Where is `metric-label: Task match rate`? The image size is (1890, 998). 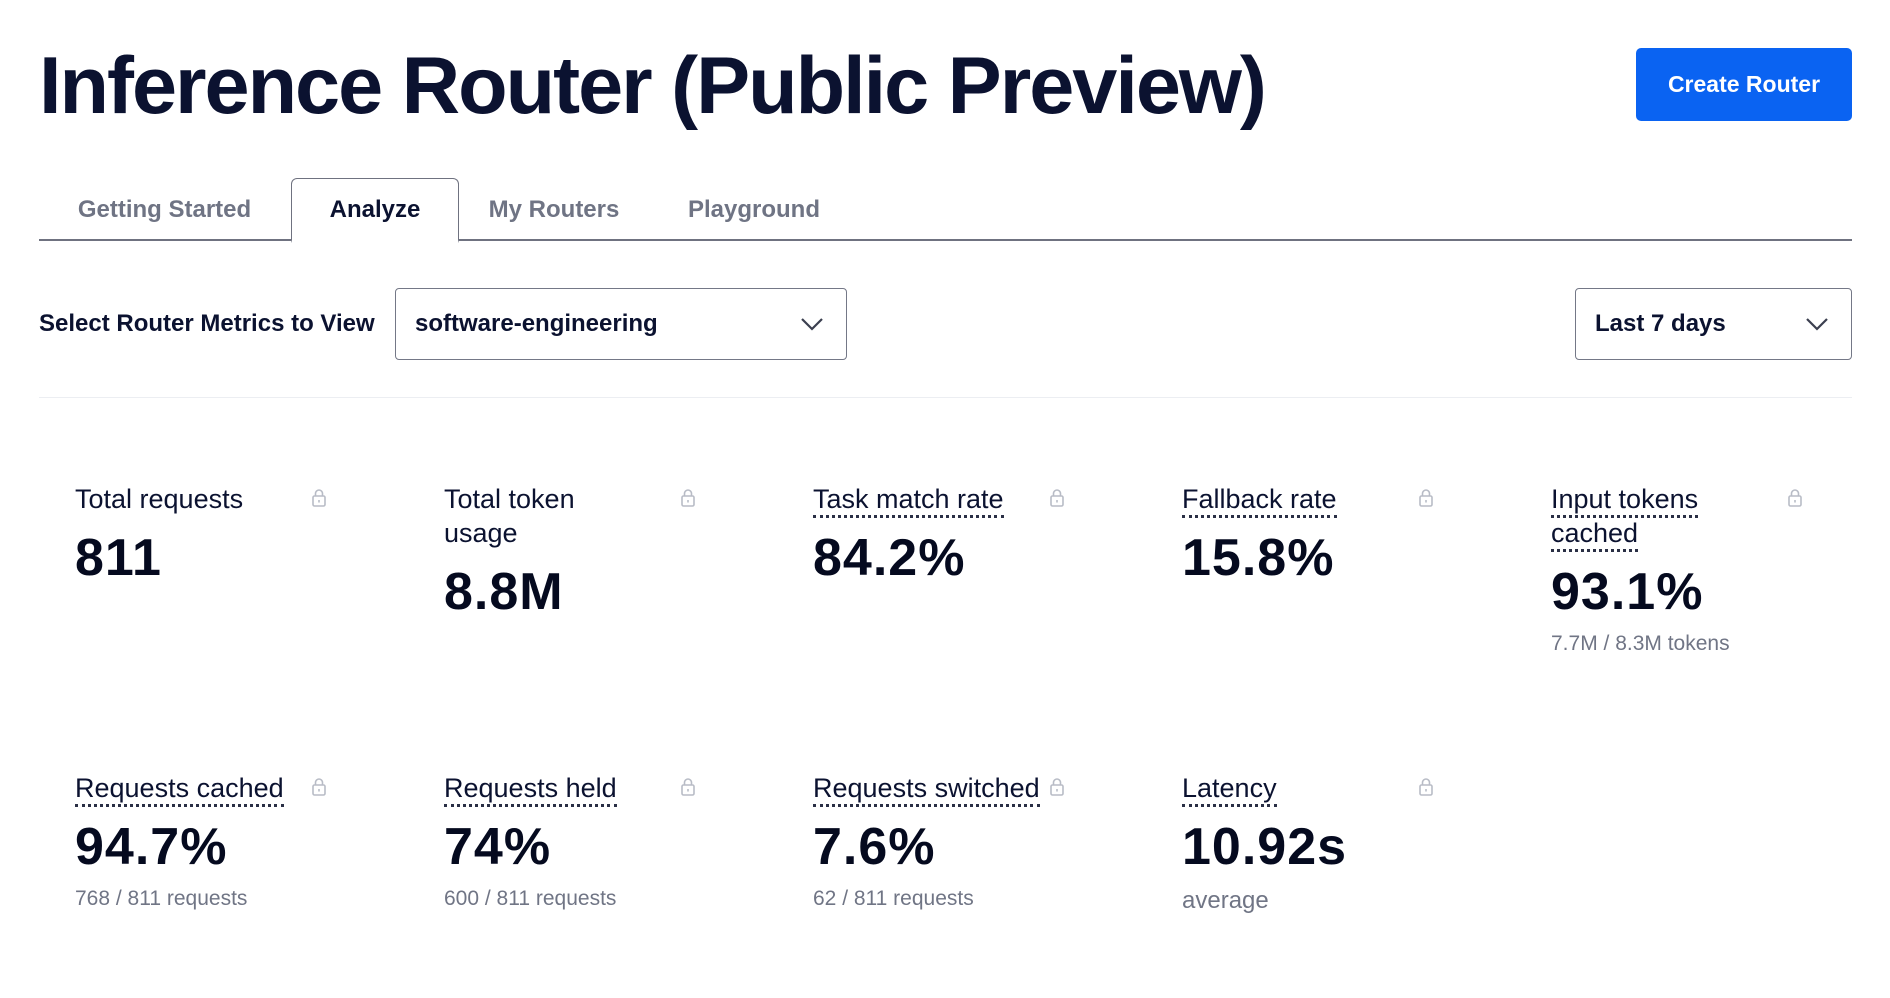
metric-label: Task match rate is located at coordinates (908, 501).